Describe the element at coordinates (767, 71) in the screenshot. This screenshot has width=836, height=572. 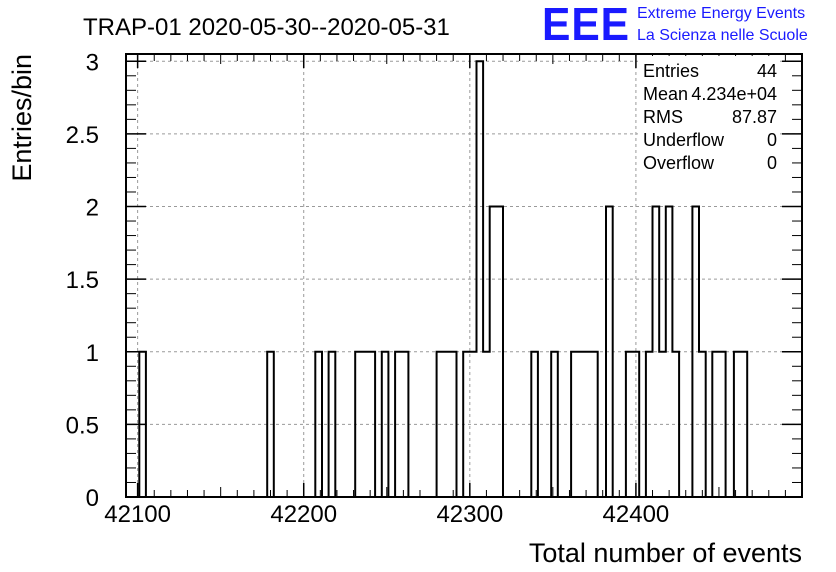
I see `stat-value-entries: 44` at that location.